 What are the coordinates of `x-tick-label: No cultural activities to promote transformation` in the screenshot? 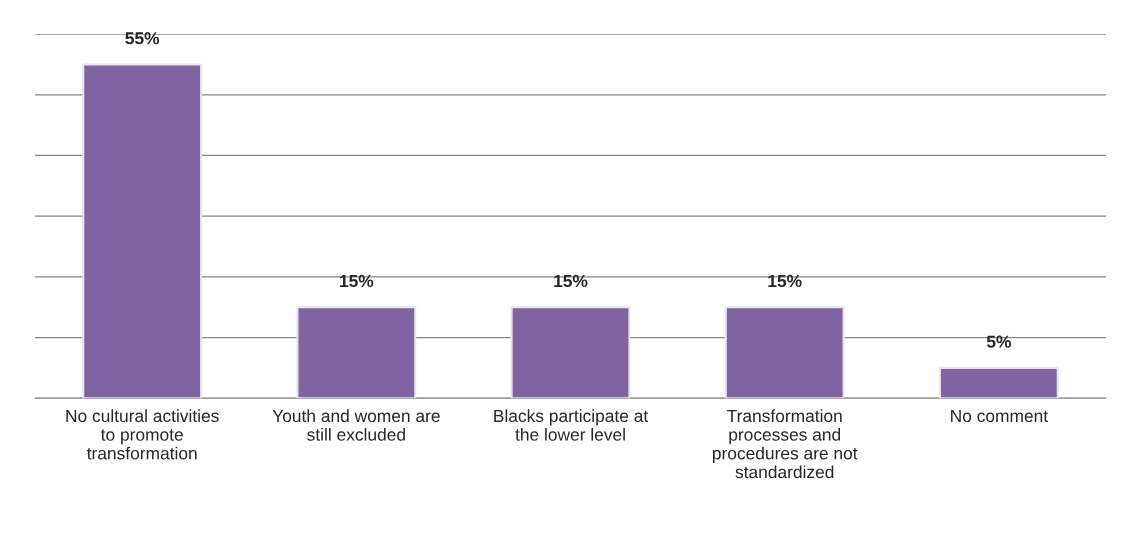 It's located at (142, 434).